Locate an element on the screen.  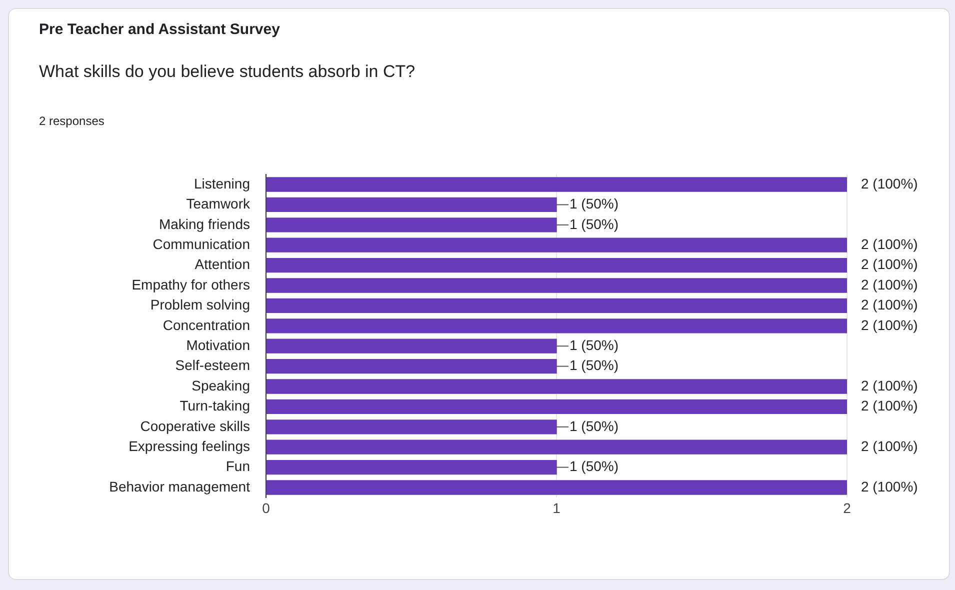
y-tick-label: Communication is located at coordinates (201, 244).